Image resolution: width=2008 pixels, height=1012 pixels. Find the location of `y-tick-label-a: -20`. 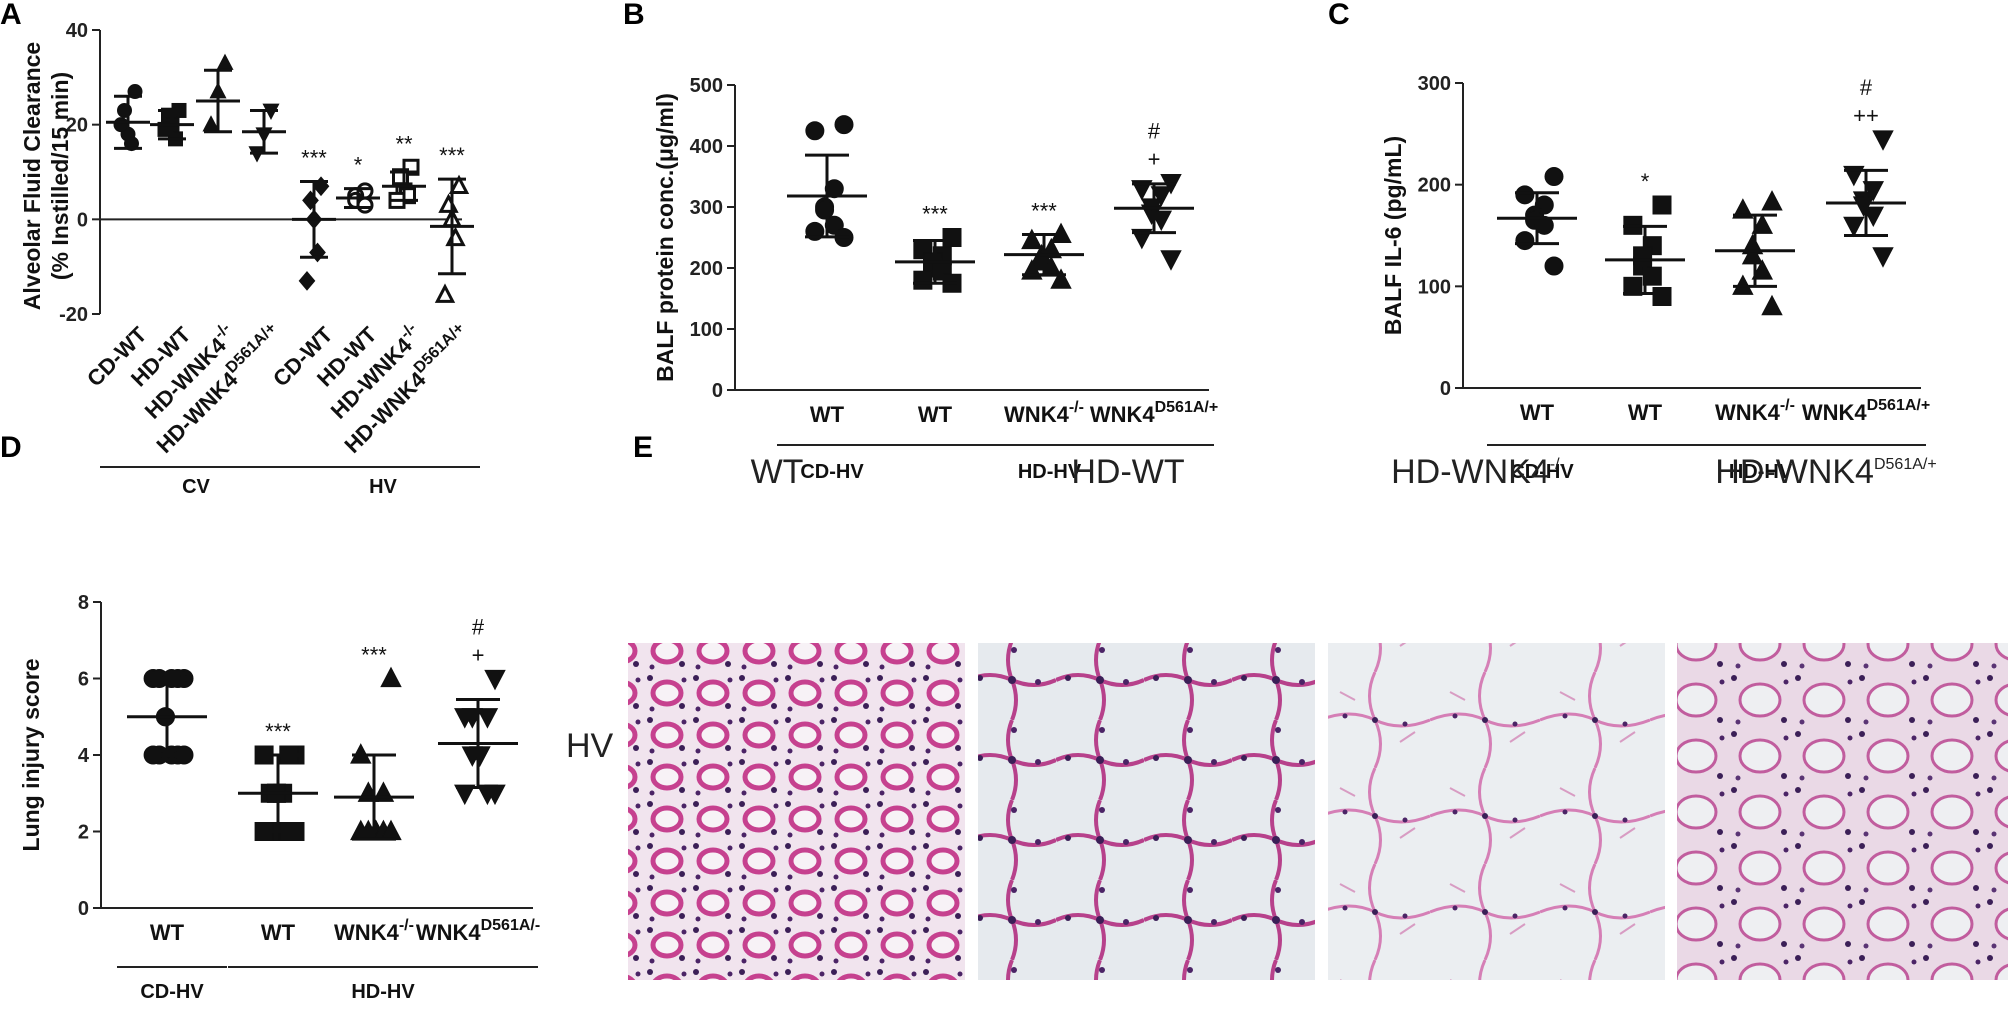

y-tick-label-a: -20 is located at coordinates (73, 315).